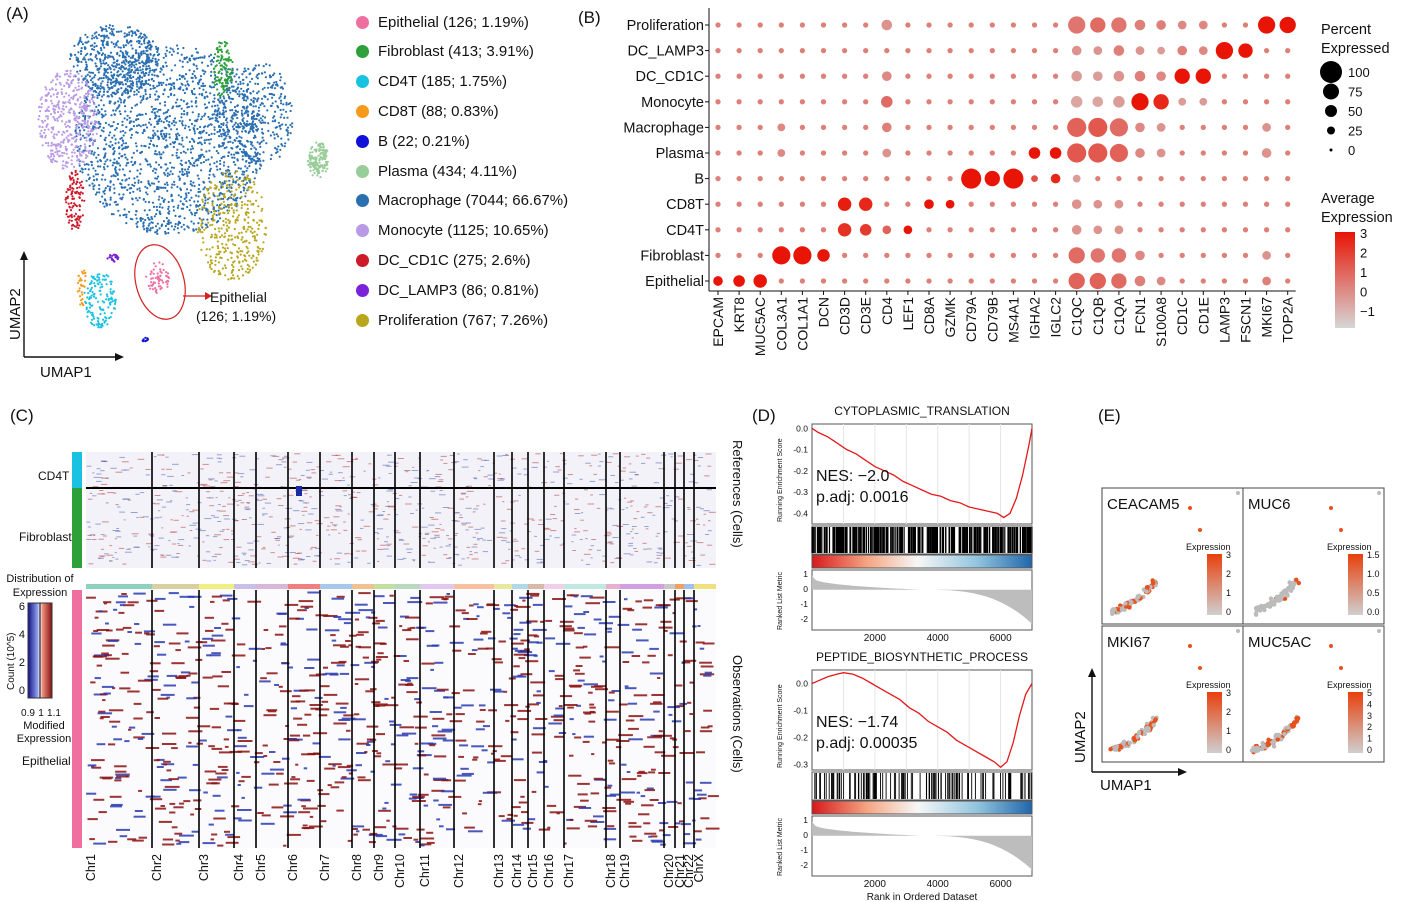  I want to click on dot-row-label: Fibroblast, so click(672, 256).